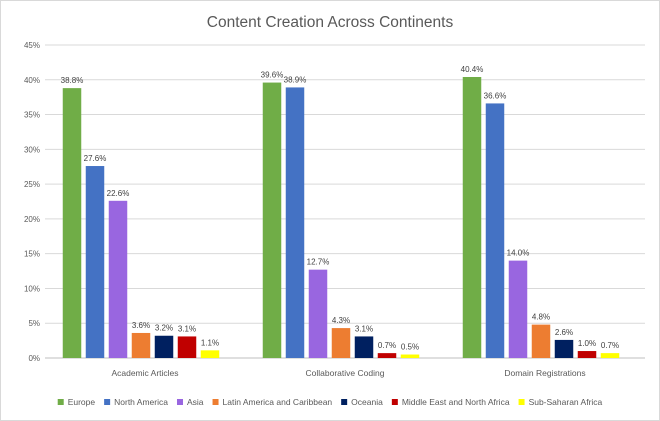 The image size is (660, 421). Describe the element at coordinates (410, 347) in the screenshot. I see `data-label: 0.5%` at that location.